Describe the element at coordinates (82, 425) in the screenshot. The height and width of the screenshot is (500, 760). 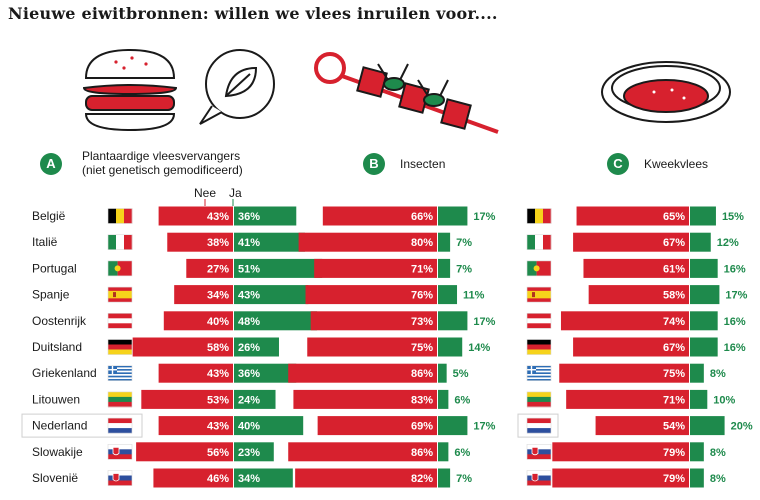
I see `highlight-box-left` at that location.